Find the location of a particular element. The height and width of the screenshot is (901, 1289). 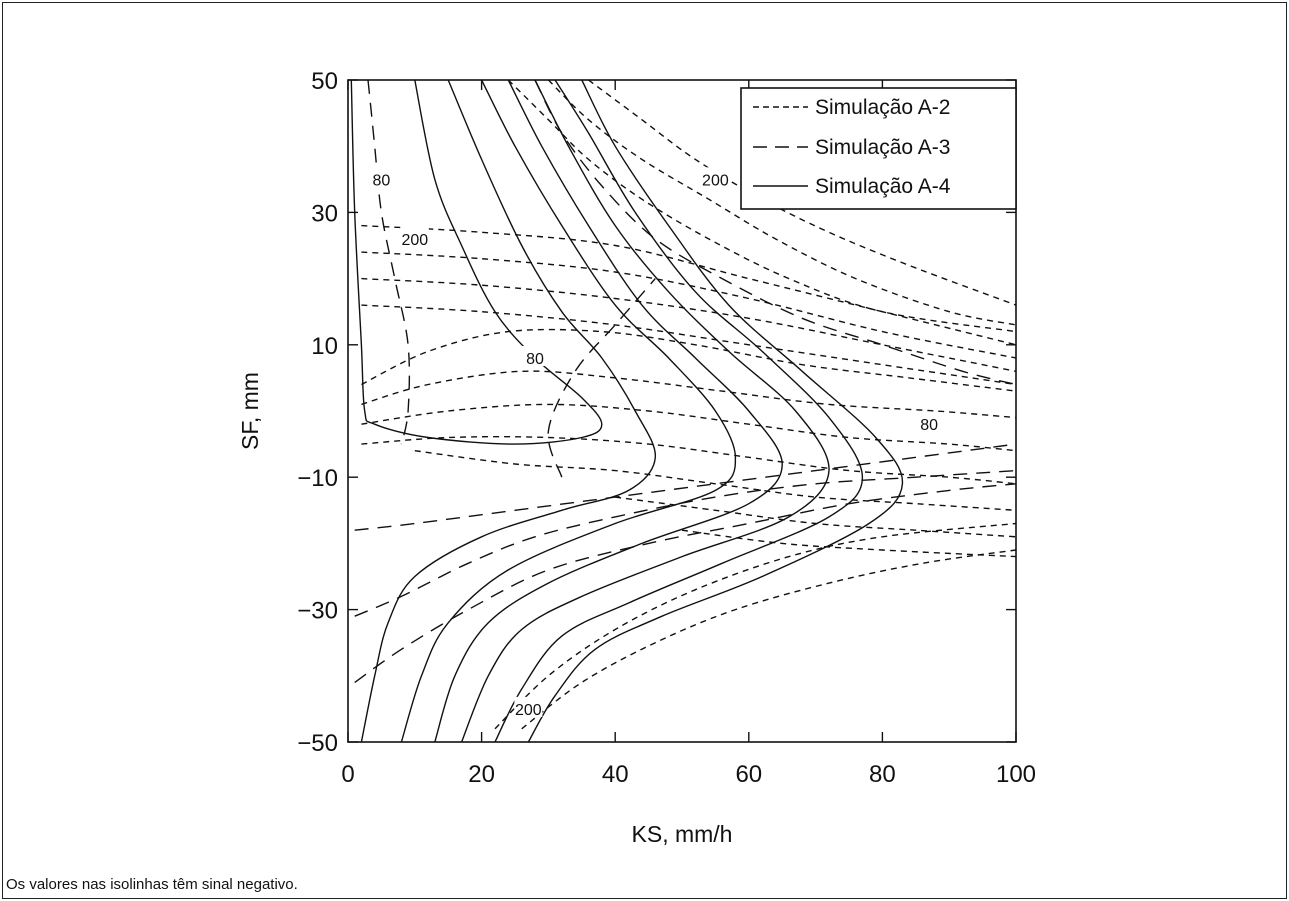

legend-box is located at coordinates (878, 148).